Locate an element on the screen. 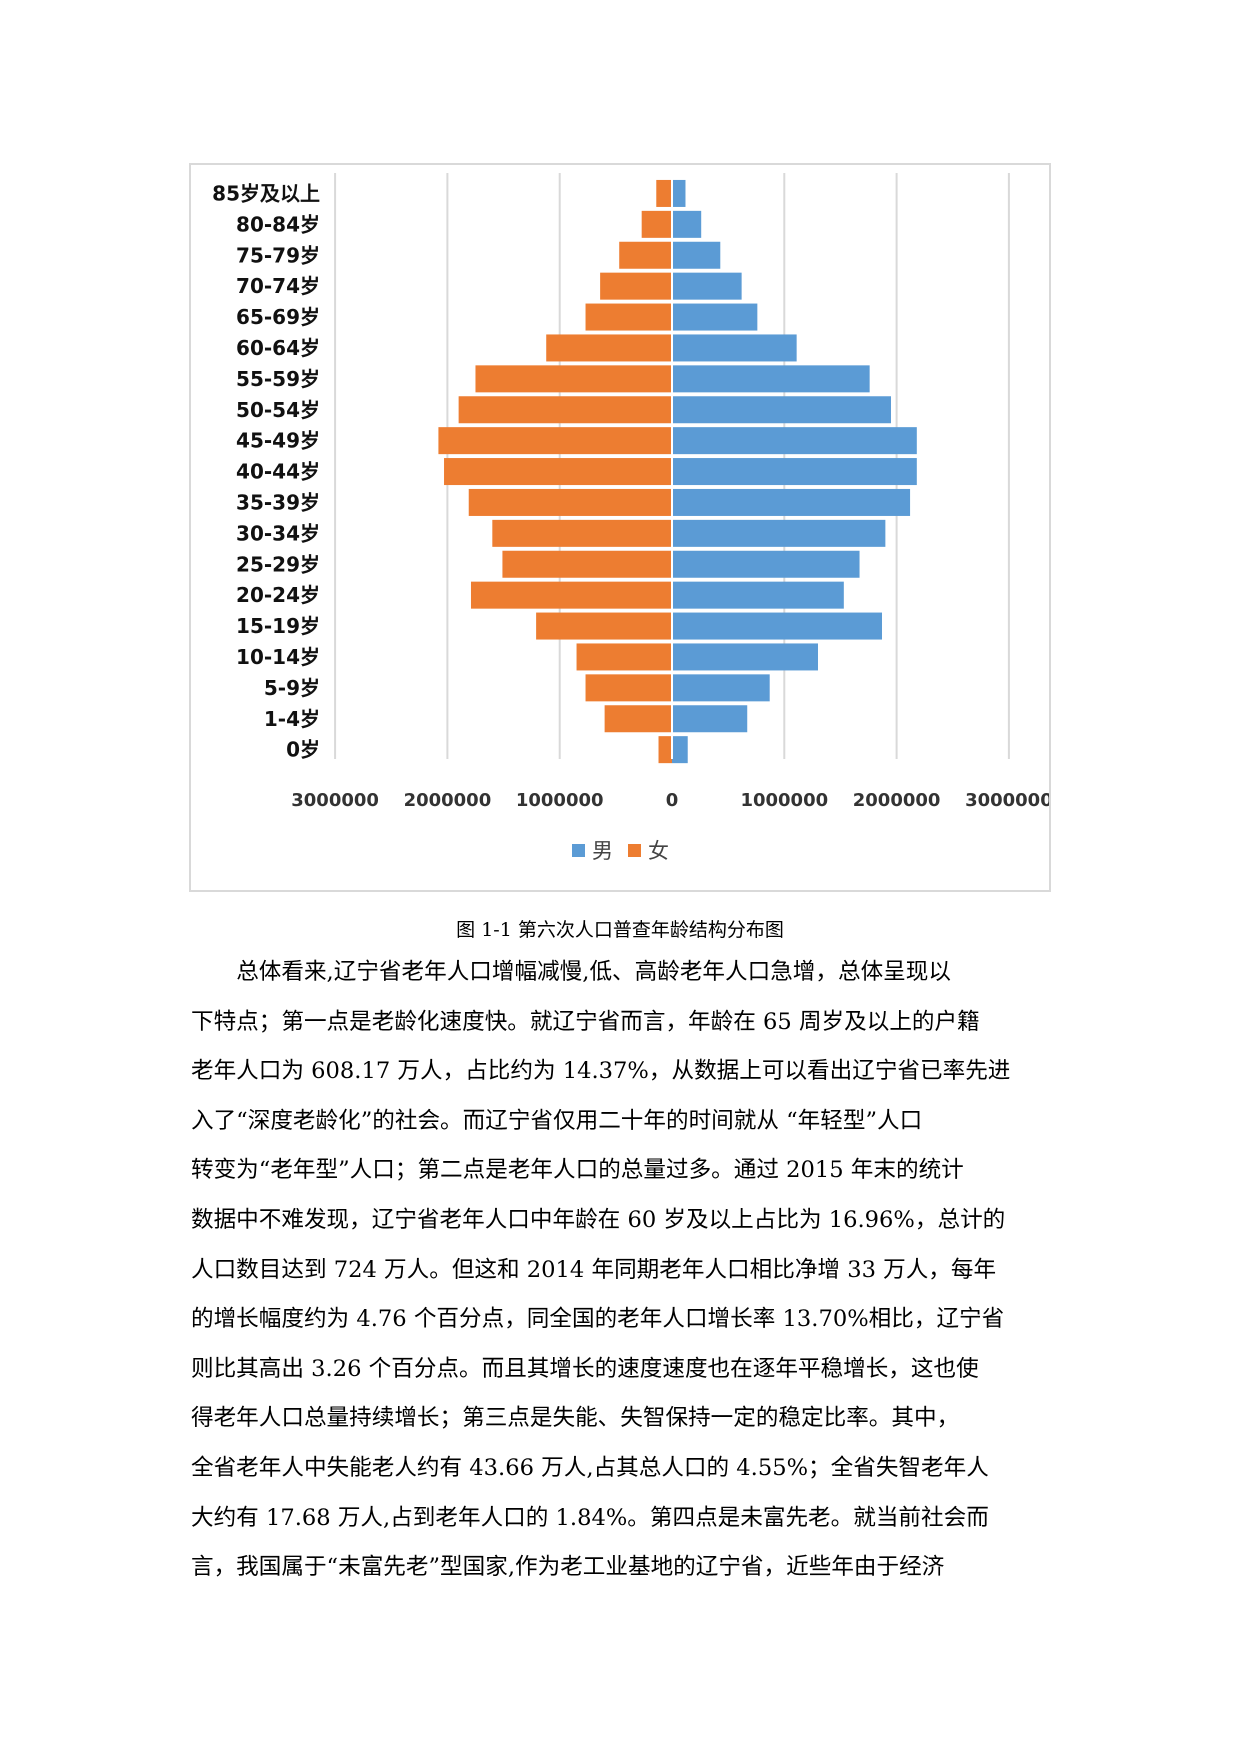 Image resolution: width=1240 pixels, height=1754 pixels. y-tick-label: 35-39岁 is located at coordinates (278, 502).